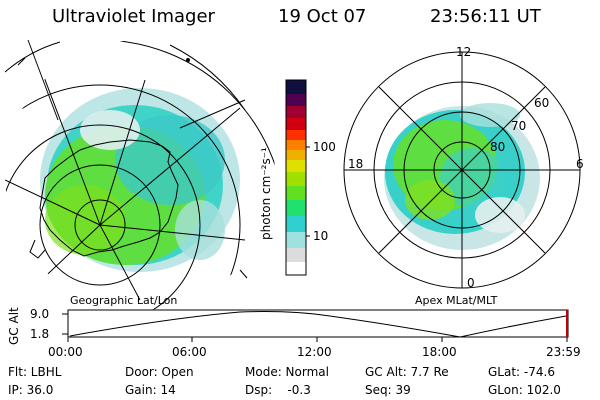  What do you see at coordinates (521, 372) in the screenshot?
I see `glat-value: GLat: -74.6` at bounding box center [521, 372].